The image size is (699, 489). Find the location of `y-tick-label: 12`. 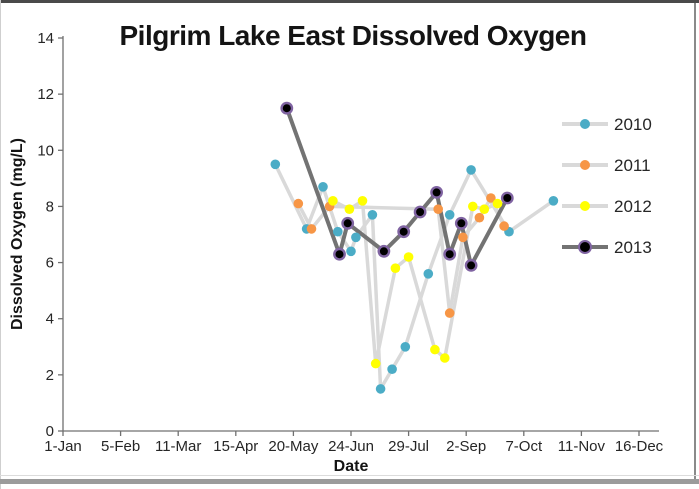

y-tick-label: 12 is located at coordinates (45, 94).